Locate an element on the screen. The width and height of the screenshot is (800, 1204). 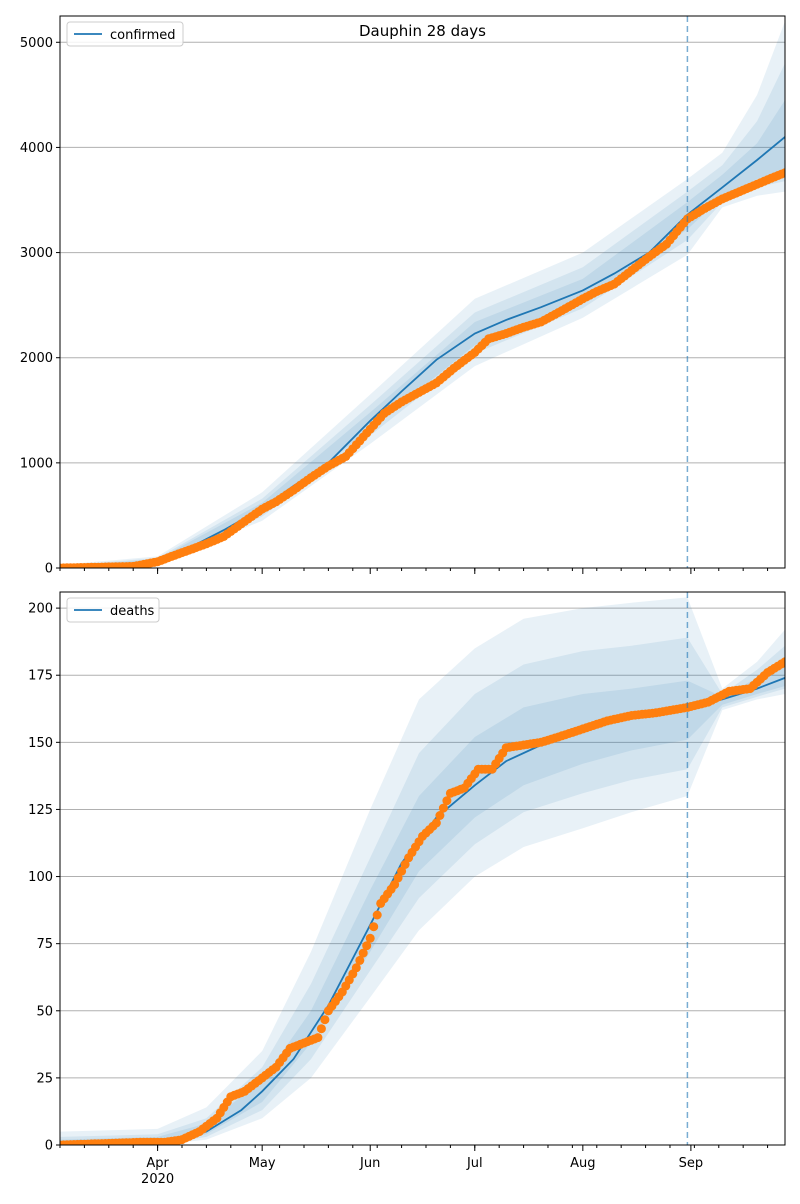
x-tick-label: May is located at coordinates (262, 1163).